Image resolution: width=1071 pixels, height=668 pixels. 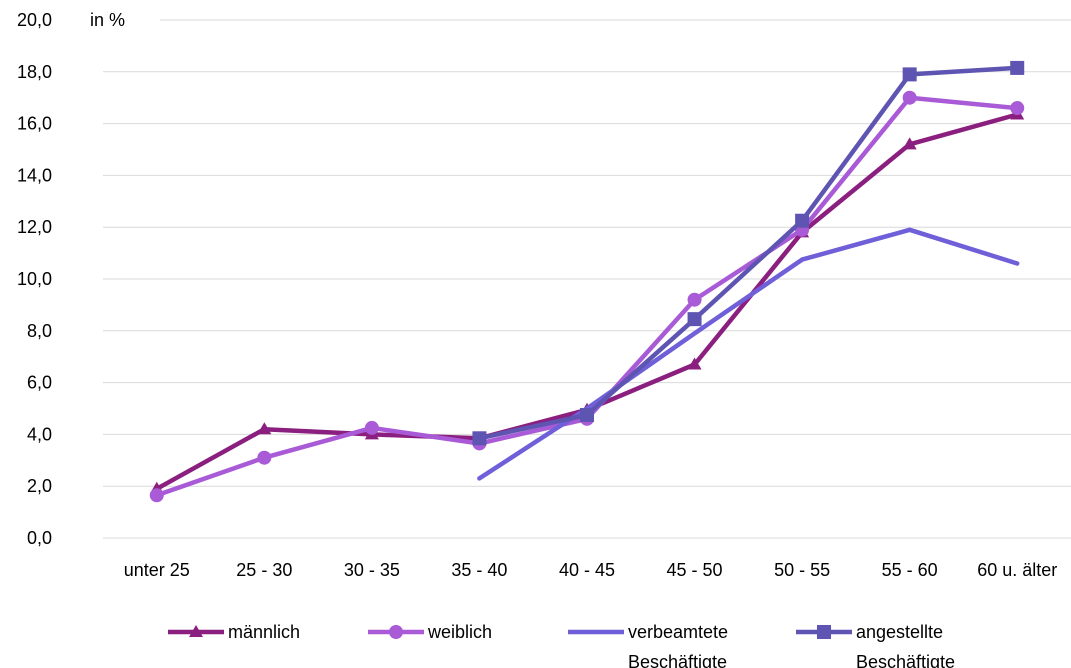 I want to click on legend-item: weiblich, so click(x=430, y=632).